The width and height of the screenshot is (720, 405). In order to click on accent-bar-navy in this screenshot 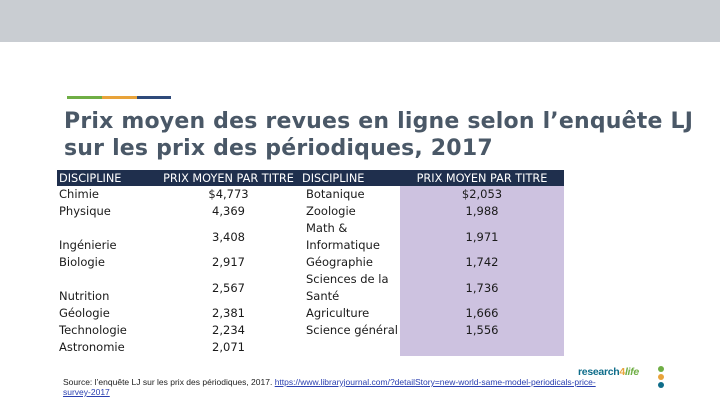, I will do `click(154, 97)`.